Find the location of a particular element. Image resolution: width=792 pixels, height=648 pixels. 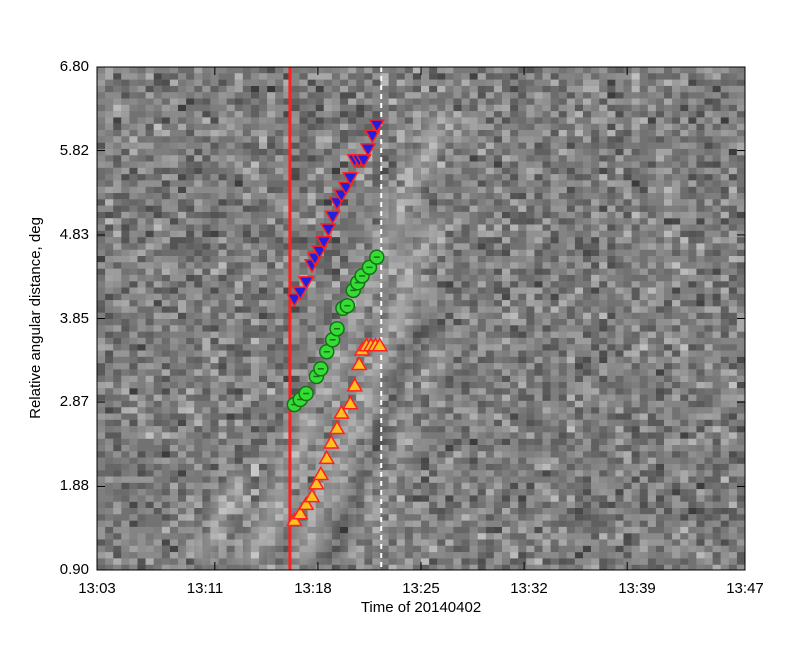

y-tick-label: 3.85 is located at coordinates (74, 318).